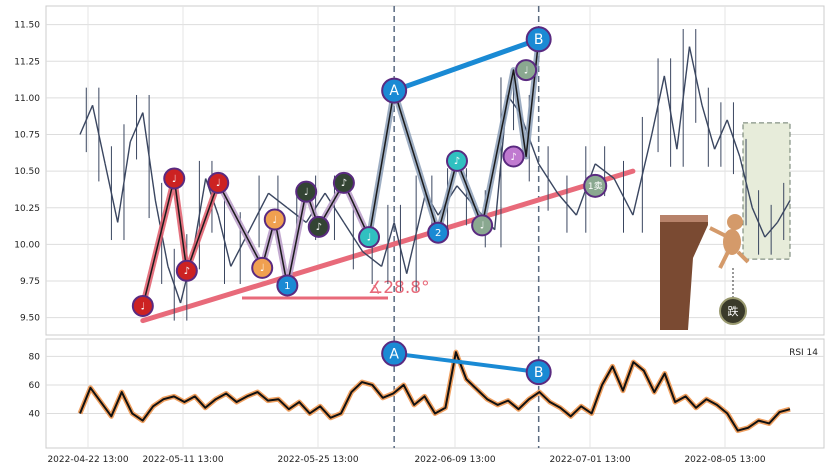  What do you see at coordinates (317, 460) in the screenshot?
I see `x-tick-label: 2022-05-25 13:00` at bounding box center [317, 460].